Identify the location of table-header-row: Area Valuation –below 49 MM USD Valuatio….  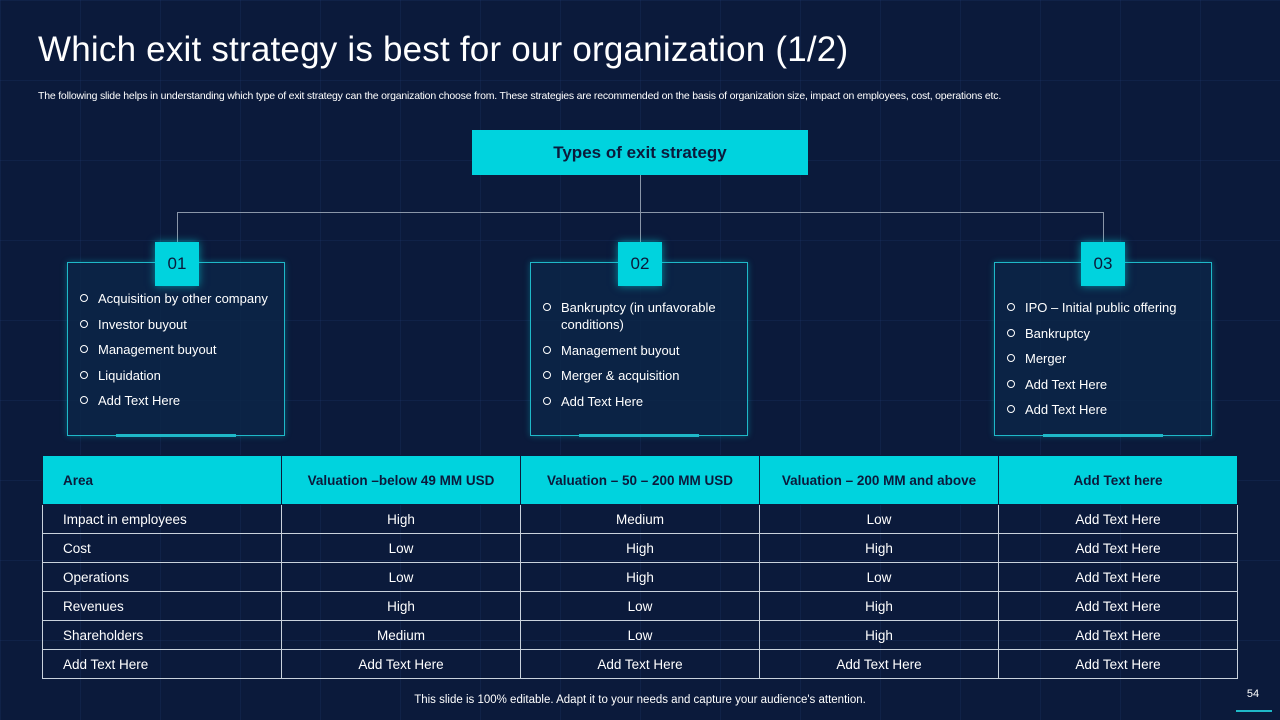
(640, 480).